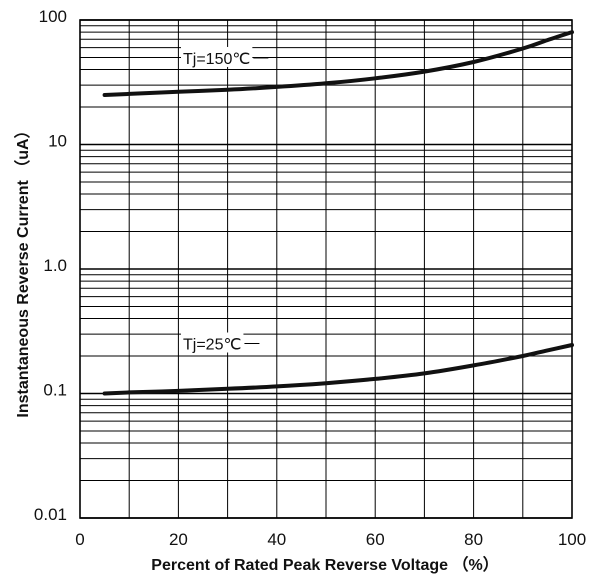  Describe the element at coordinates (55, 265) in the screenshot. I see `y-tick-label: 1.0` at that location.